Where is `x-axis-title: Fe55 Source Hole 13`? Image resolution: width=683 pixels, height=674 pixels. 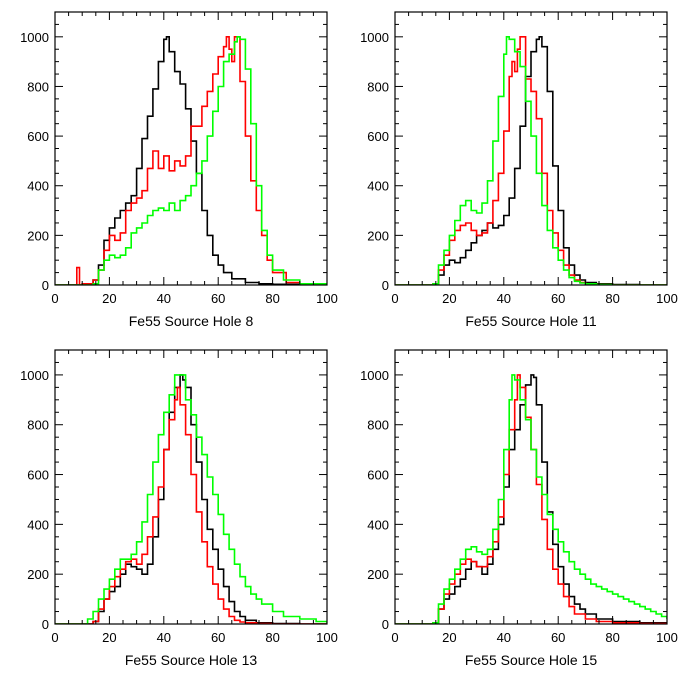 x-axis-title: Fe55 Source Hole 13 is located at coordinates (191, 660).